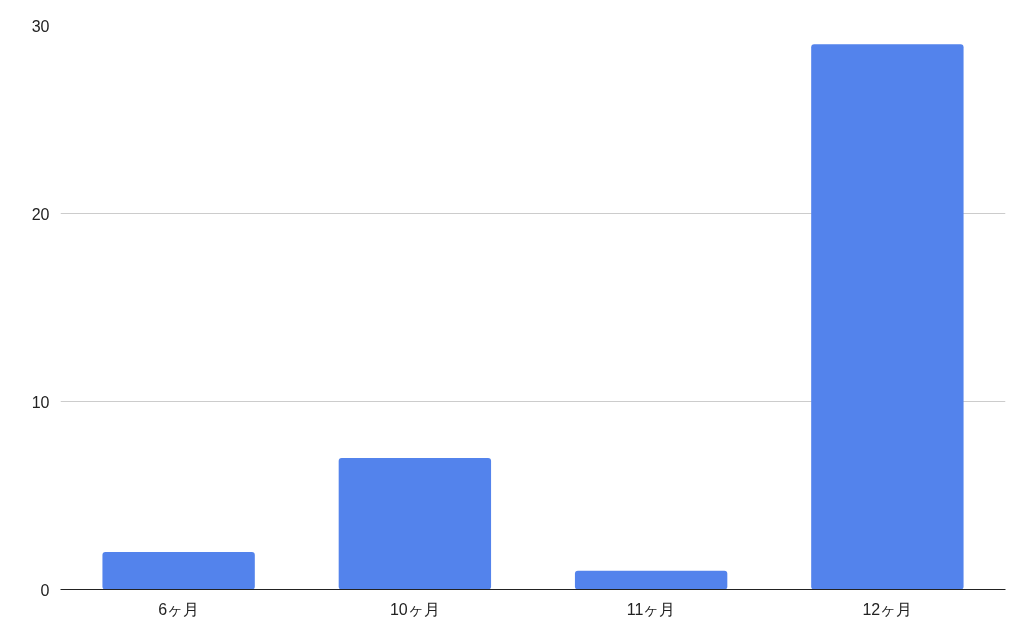 This screenshot has width=1024, height=633. What do you see at coordinates (887, 609) in the screenshot?
I see `x-tick-label: 12ヶ月` at bounding box center [887, 609].